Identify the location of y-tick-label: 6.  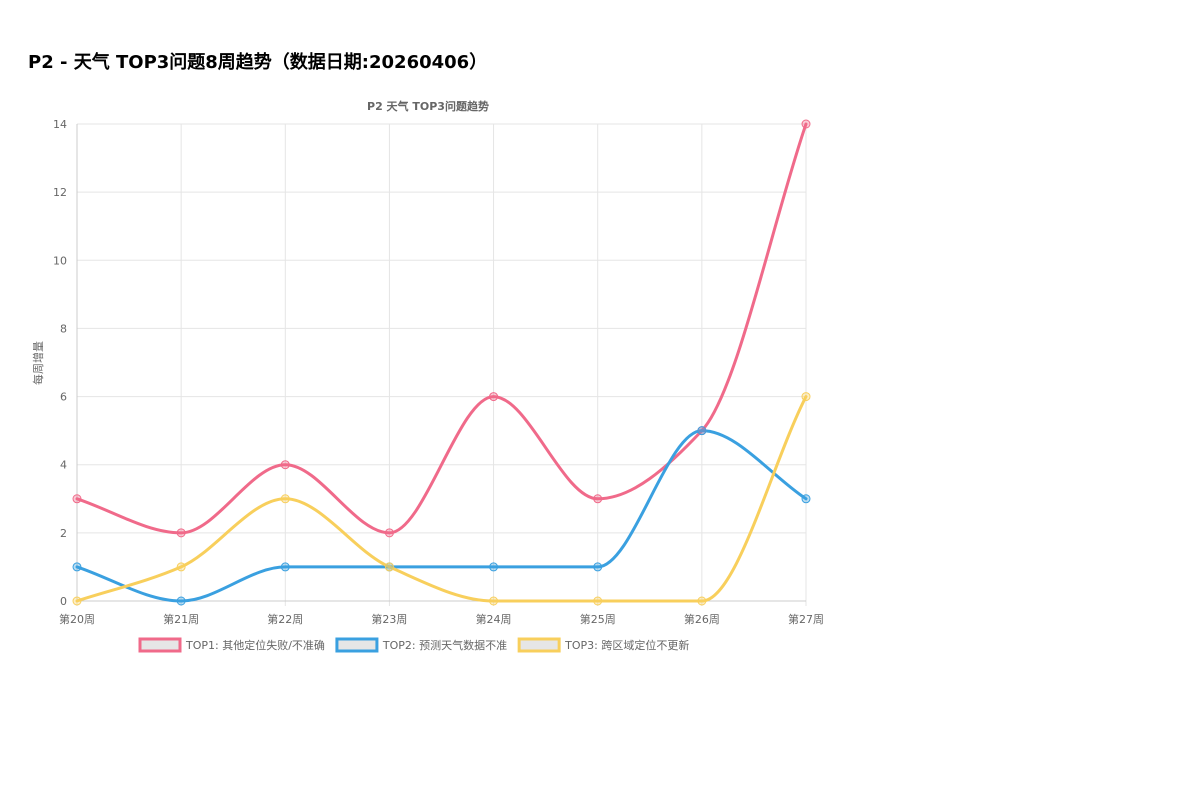
(63, 397).